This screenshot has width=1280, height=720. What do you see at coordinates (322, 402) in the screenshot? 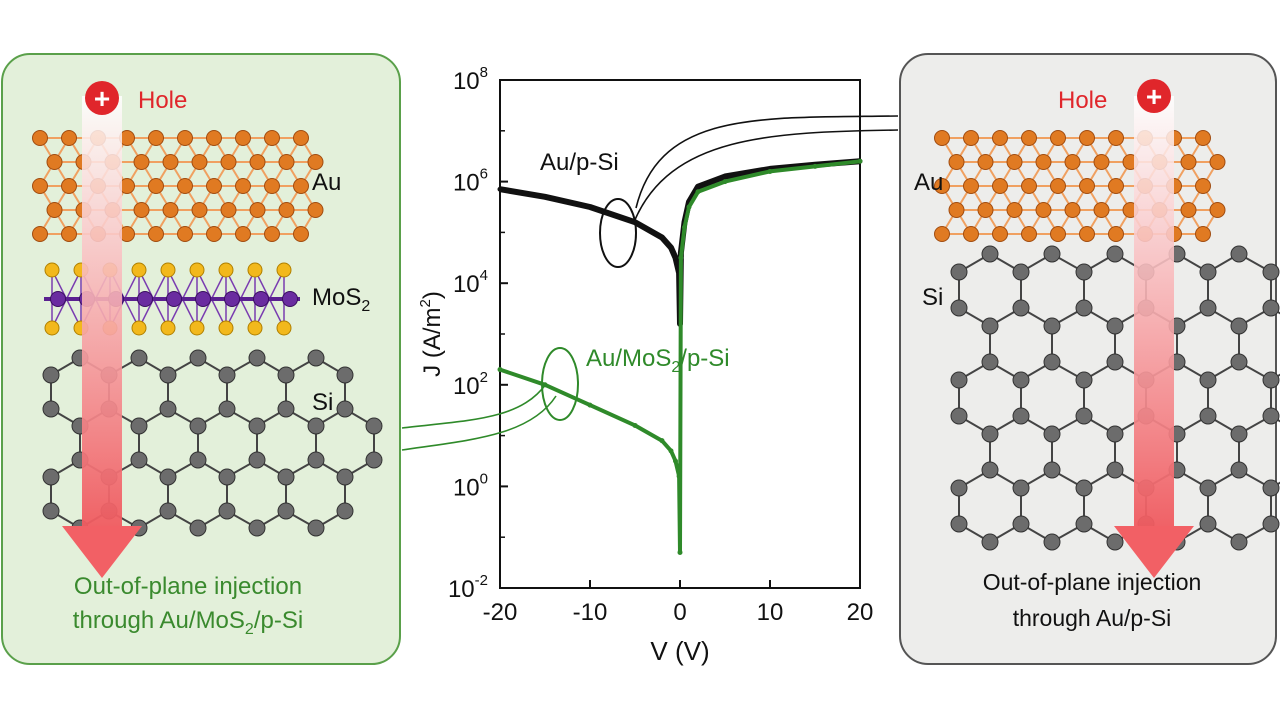
I see `left-si-label: Si` at bounding box center [322, 402].